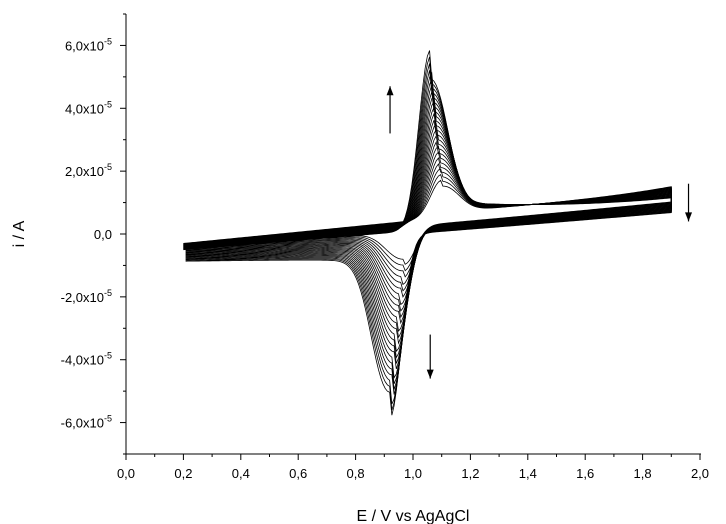  What do you see at coordinates (86, 359) in the screenshot?
I see `y-tick-label: -4,0x10⁻⁵` at bounding box center [86, 359].